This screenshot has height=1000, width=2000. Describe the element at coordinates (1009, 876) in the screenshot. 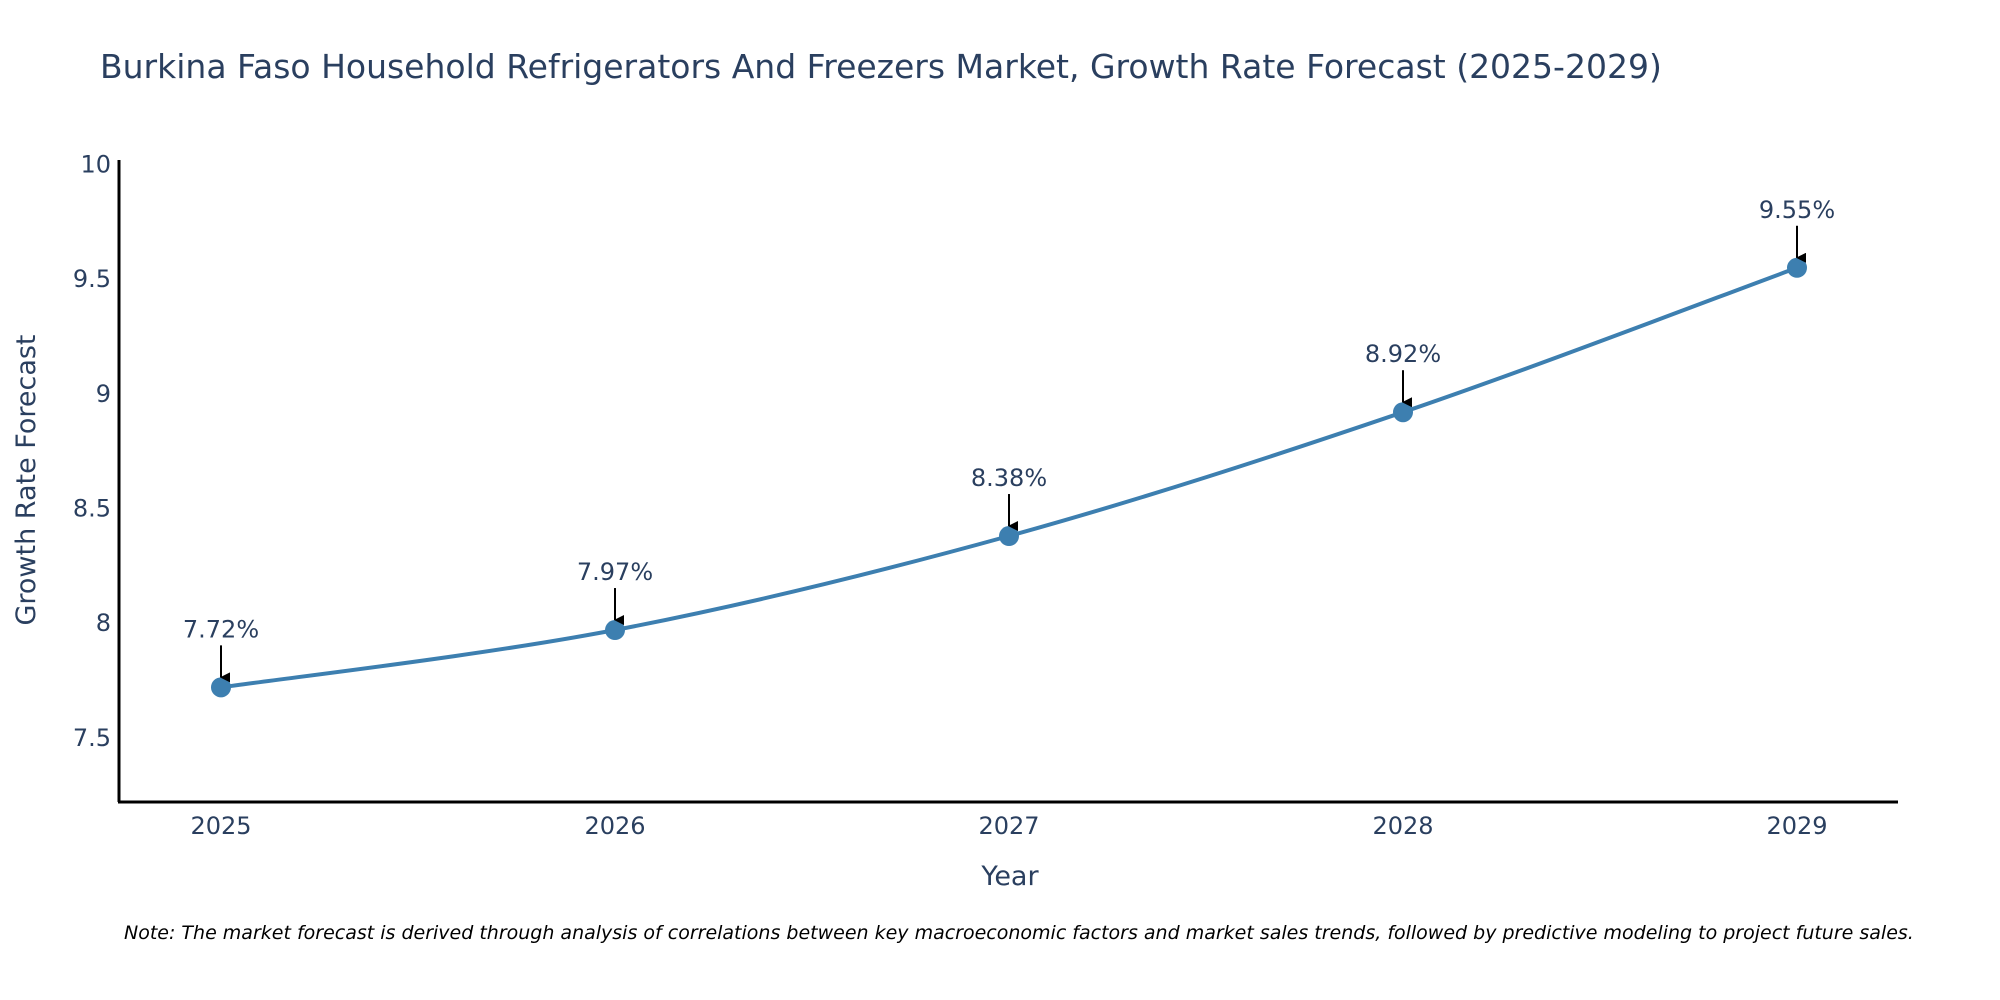

I see `x-axis-title: Year` at that location.